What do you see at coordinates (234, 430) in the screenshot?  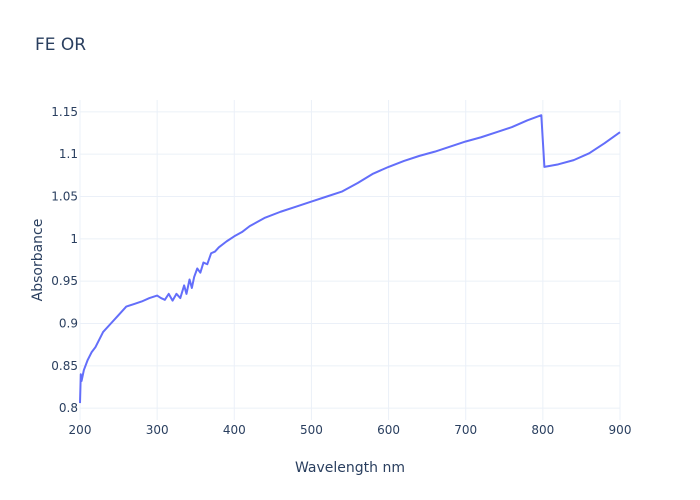 I see `x-tick-label: 400` at bounding box center [234, 430].